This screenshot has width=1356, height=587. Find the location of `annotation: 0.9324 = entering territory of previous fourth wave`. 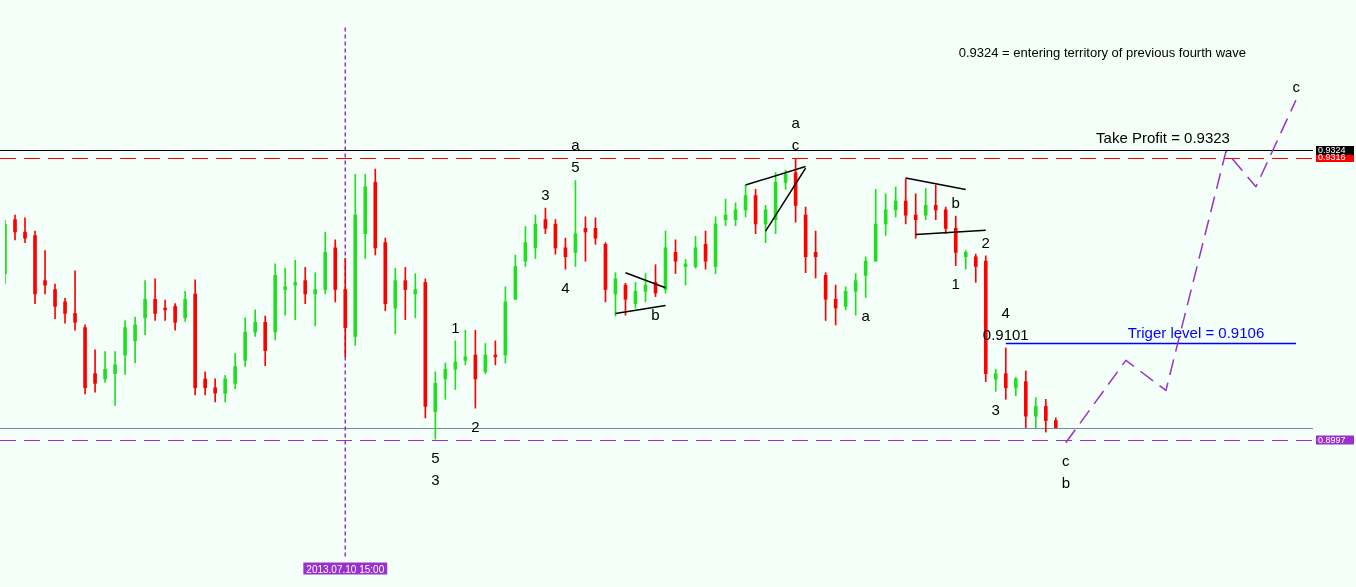

annotation: 0.9324 = entering territory of previous fourth wave is located at coordinates (1102, 52).